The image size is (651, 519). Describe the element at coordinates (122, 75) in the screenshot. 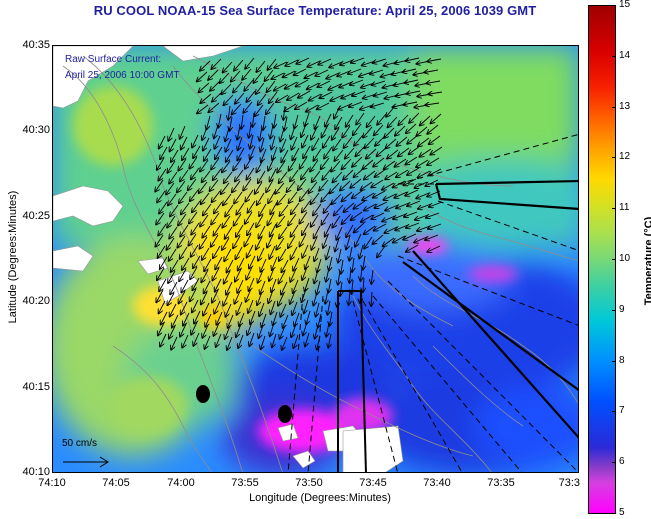

I see `legend-current-time: April 25, 2006 10:00 GMT` at that location.